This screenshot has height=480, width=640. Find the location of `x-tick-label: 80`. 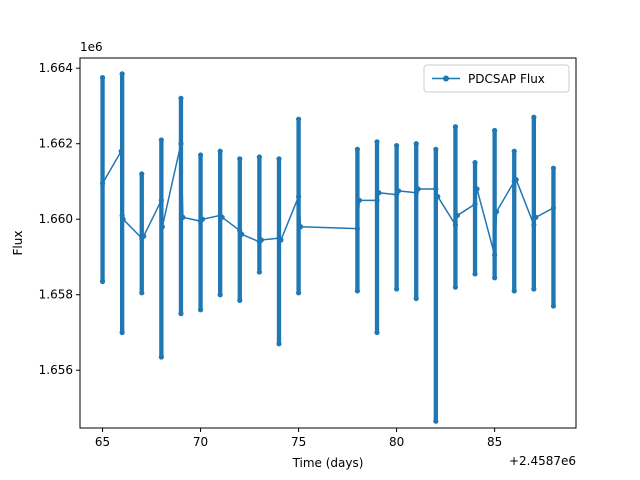

x-tick-label: 80 is located at coordinates (396, 442).